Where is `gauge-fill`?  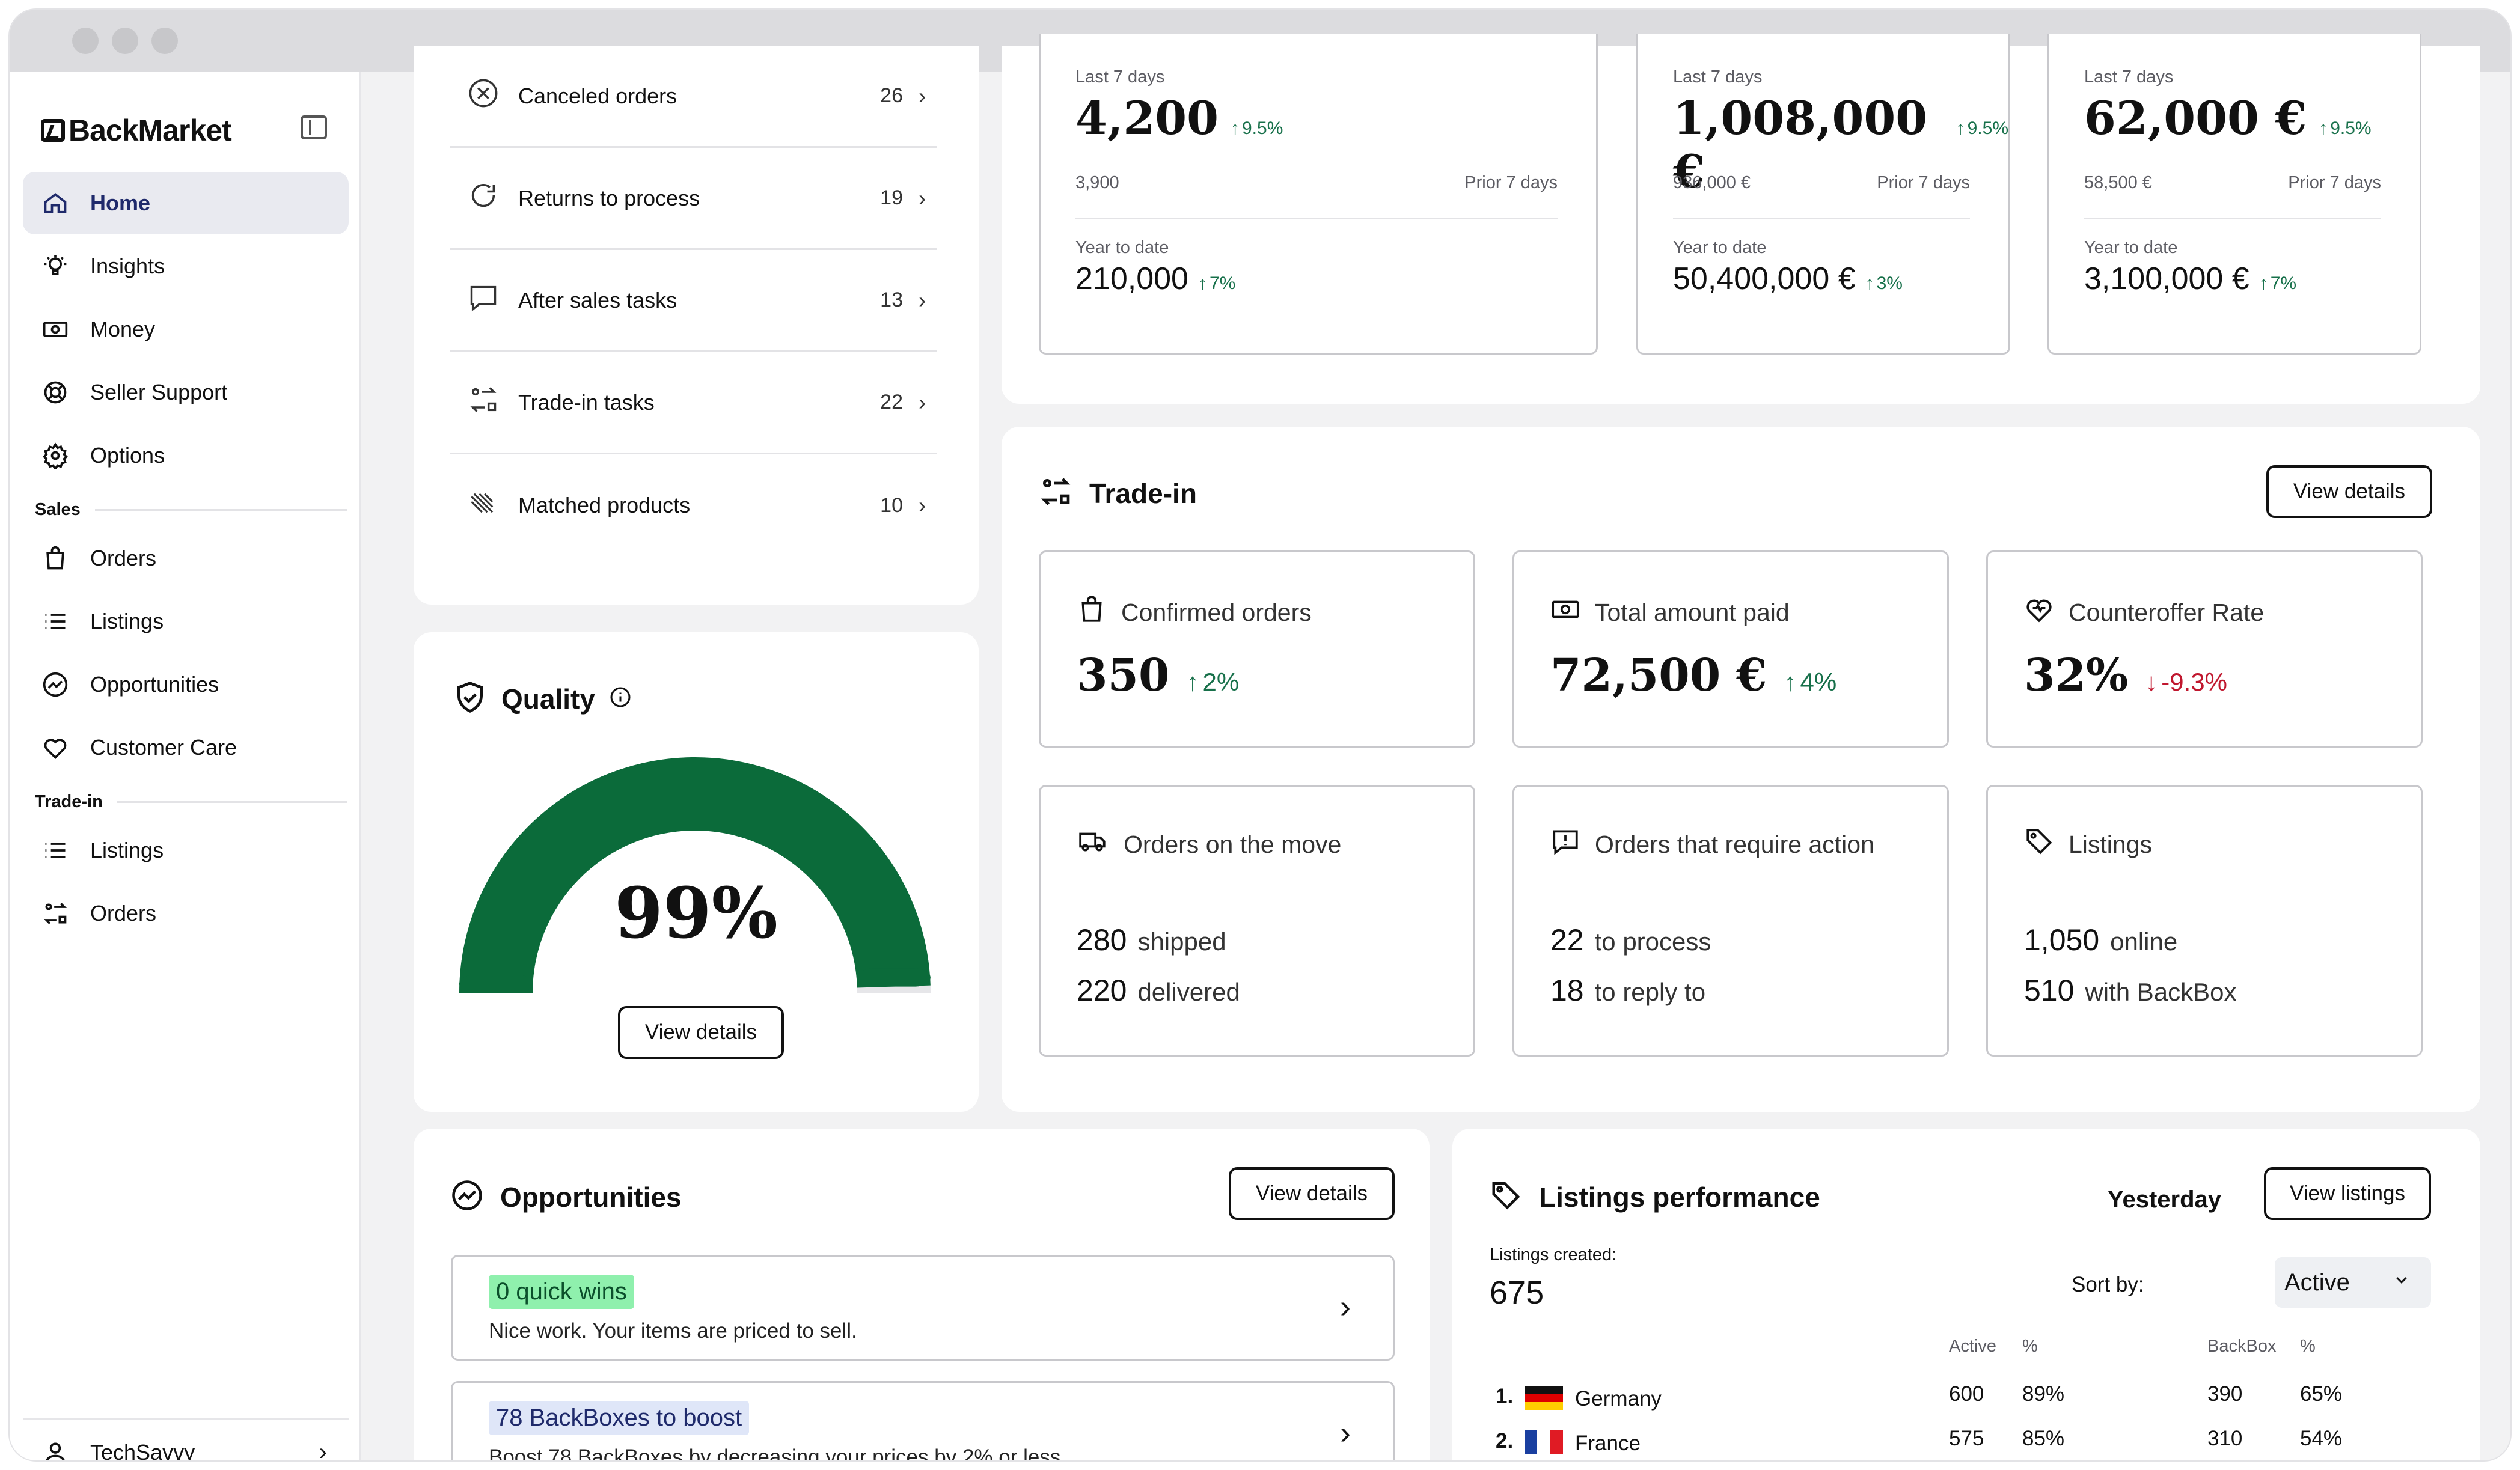
gauge-fill is located at coordinates (695, 875).